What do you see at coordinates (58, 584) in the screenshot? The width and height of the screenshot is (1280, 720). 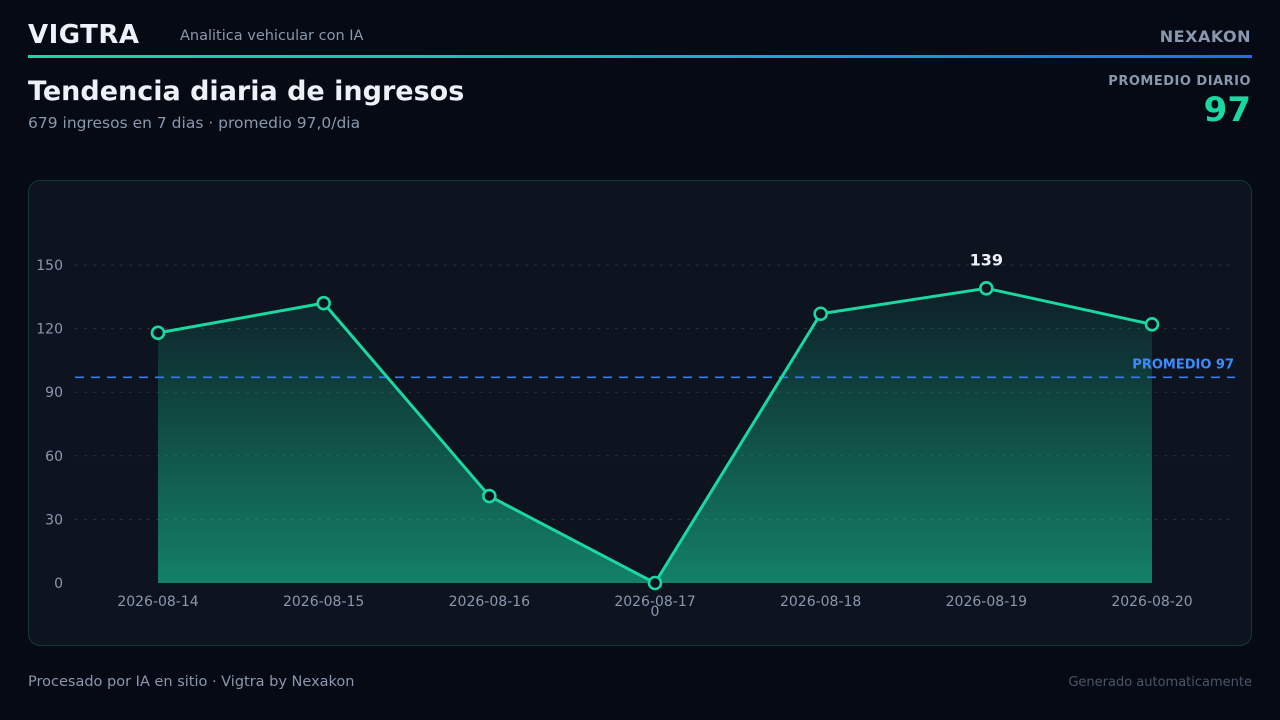 I see `y-tick-label: 0` at bounding box center [58, 584].